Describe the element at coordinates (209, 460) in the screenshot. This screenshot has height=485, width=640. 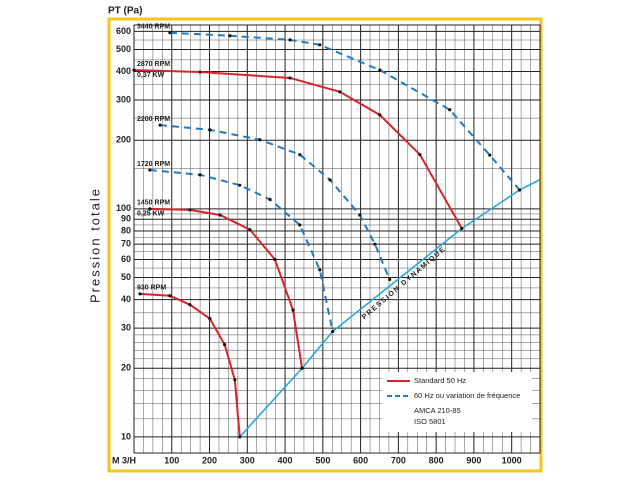
I see `x-tick-label: 200` at that location.